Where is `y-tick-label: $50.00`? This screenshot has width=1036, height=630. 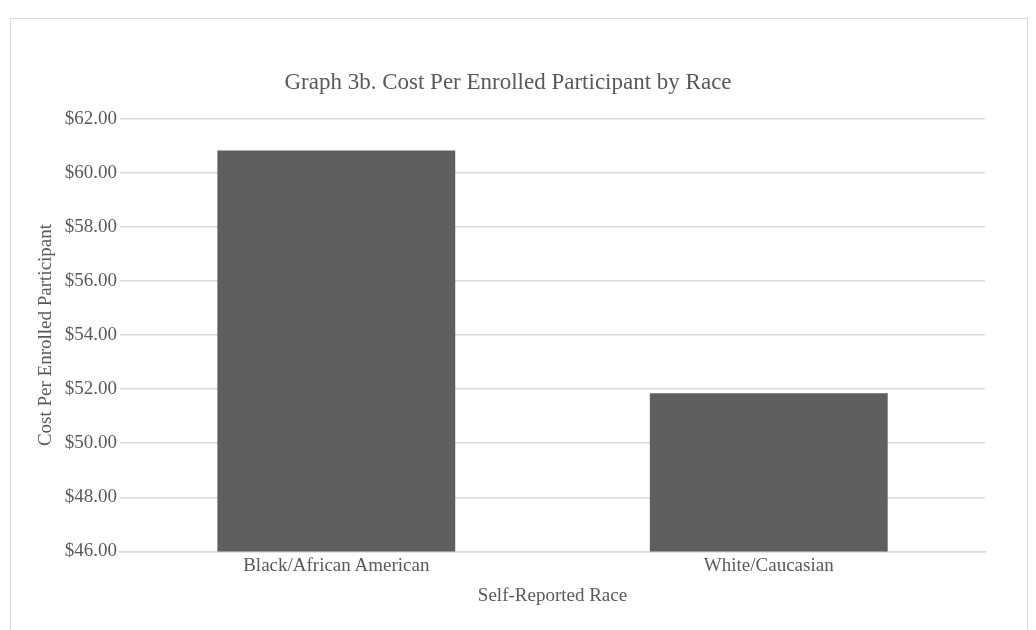
y-tick-label: $50.00 is located at coordinates (91, 442).